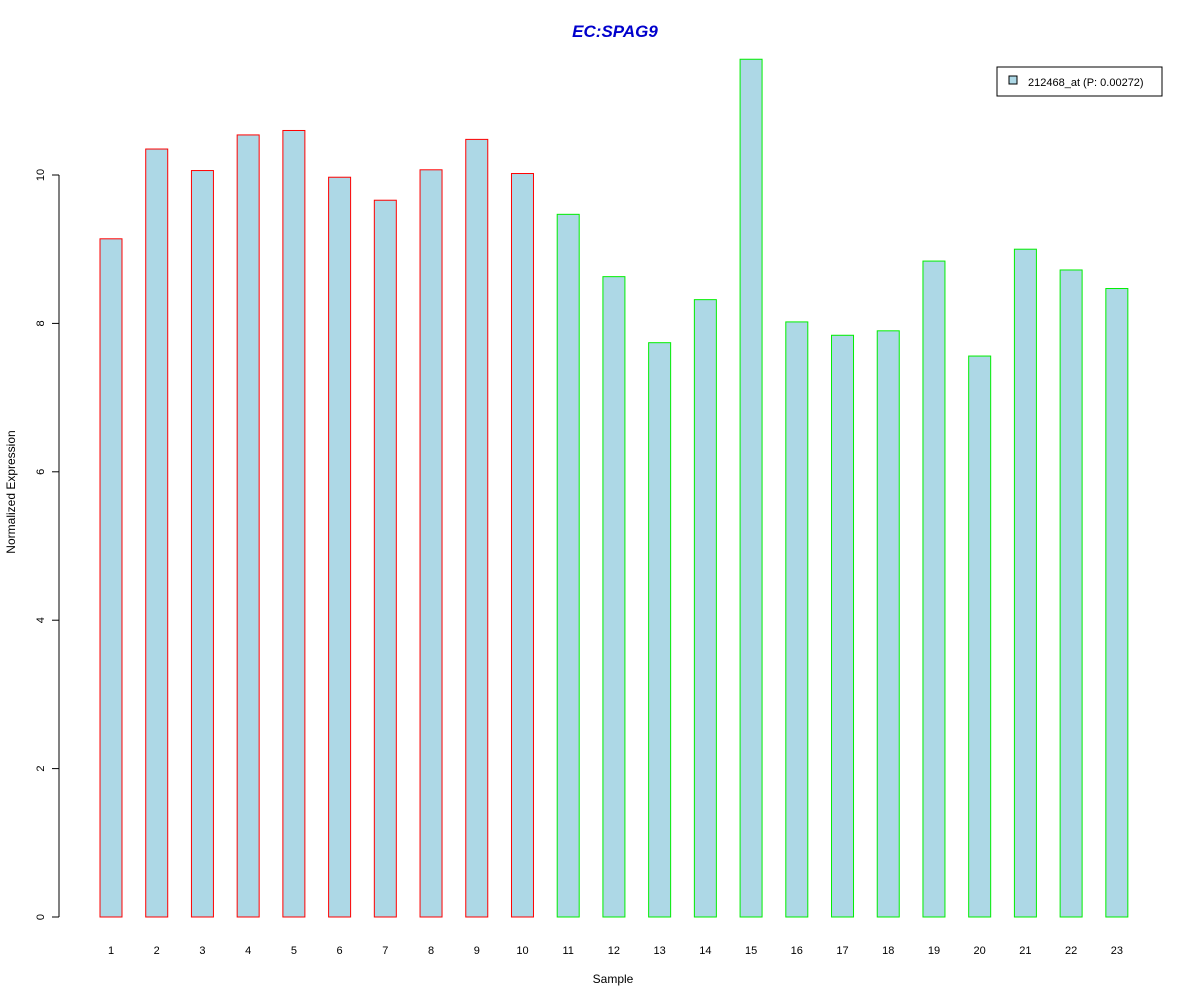 The image size is (1200, 1000). I want to click on y-tick-label: 6, so click(41, 472).